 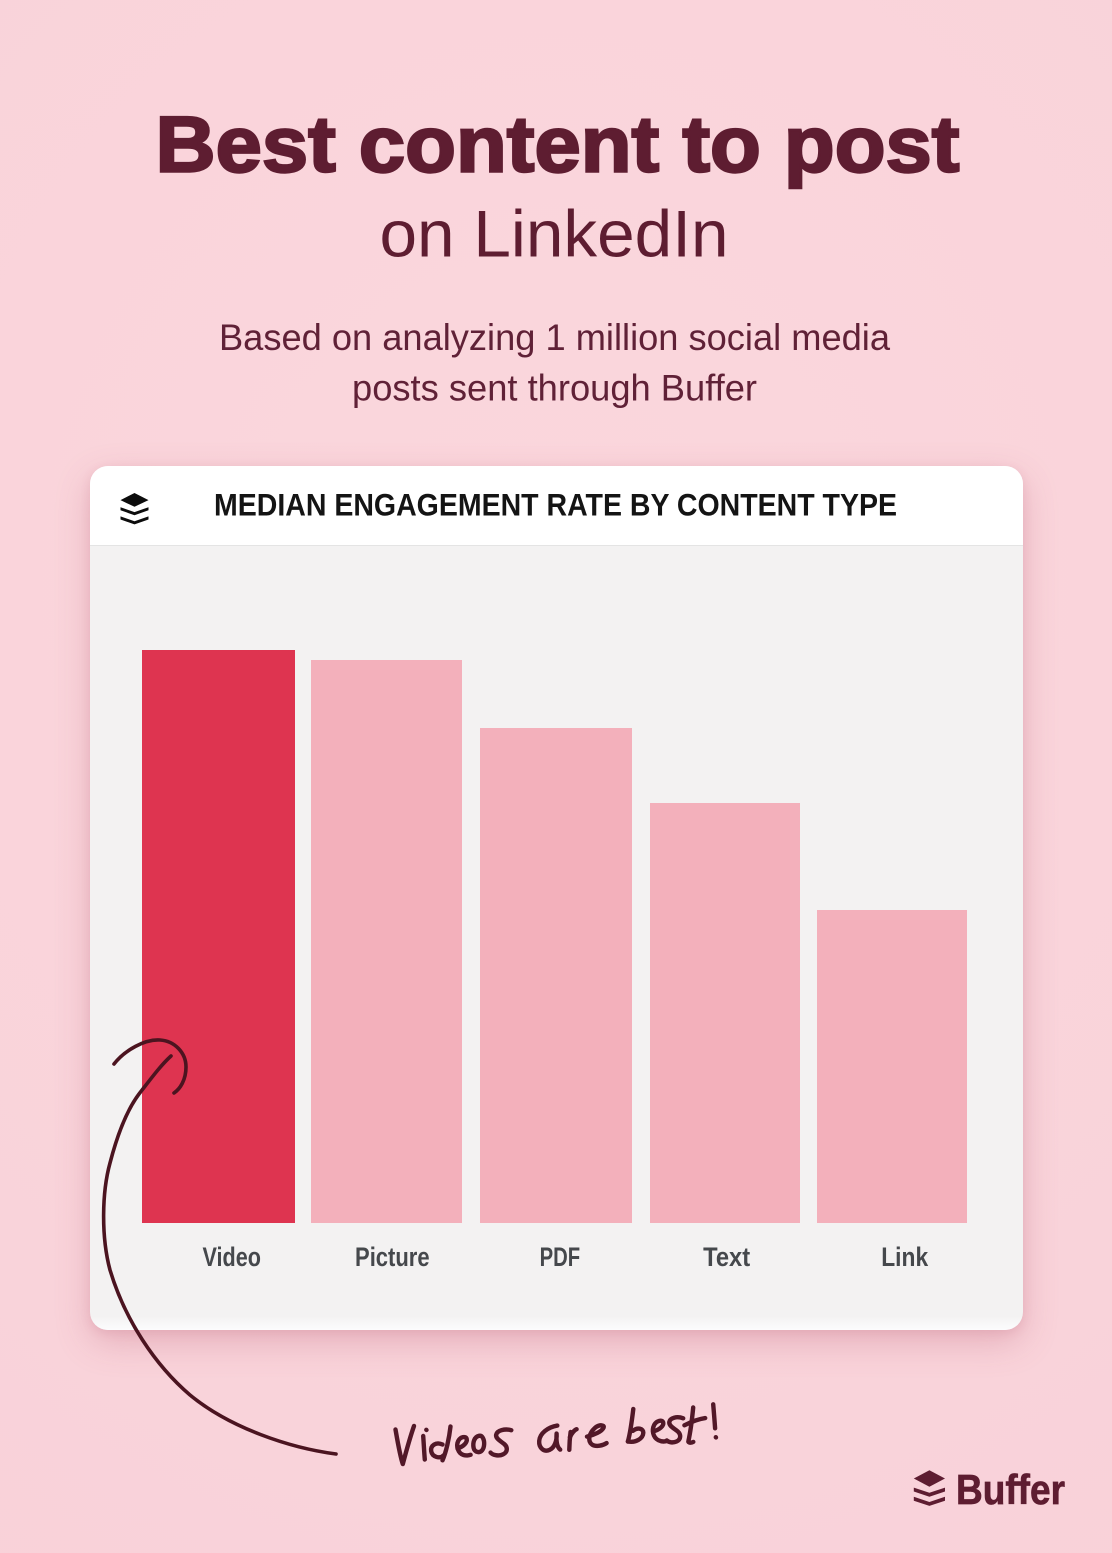 I want to click on svg-text: Best content to post, so click(x=558, y=144).